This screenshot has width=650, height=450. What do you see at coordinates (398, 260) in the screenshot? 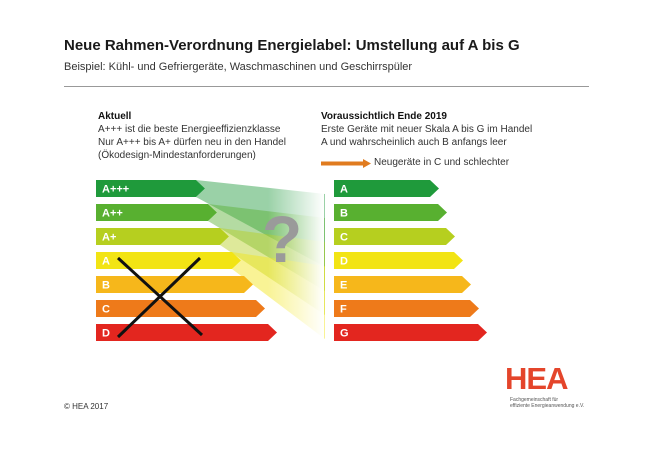
I see `future-bar-d: D` at bounding box center [398, 260].